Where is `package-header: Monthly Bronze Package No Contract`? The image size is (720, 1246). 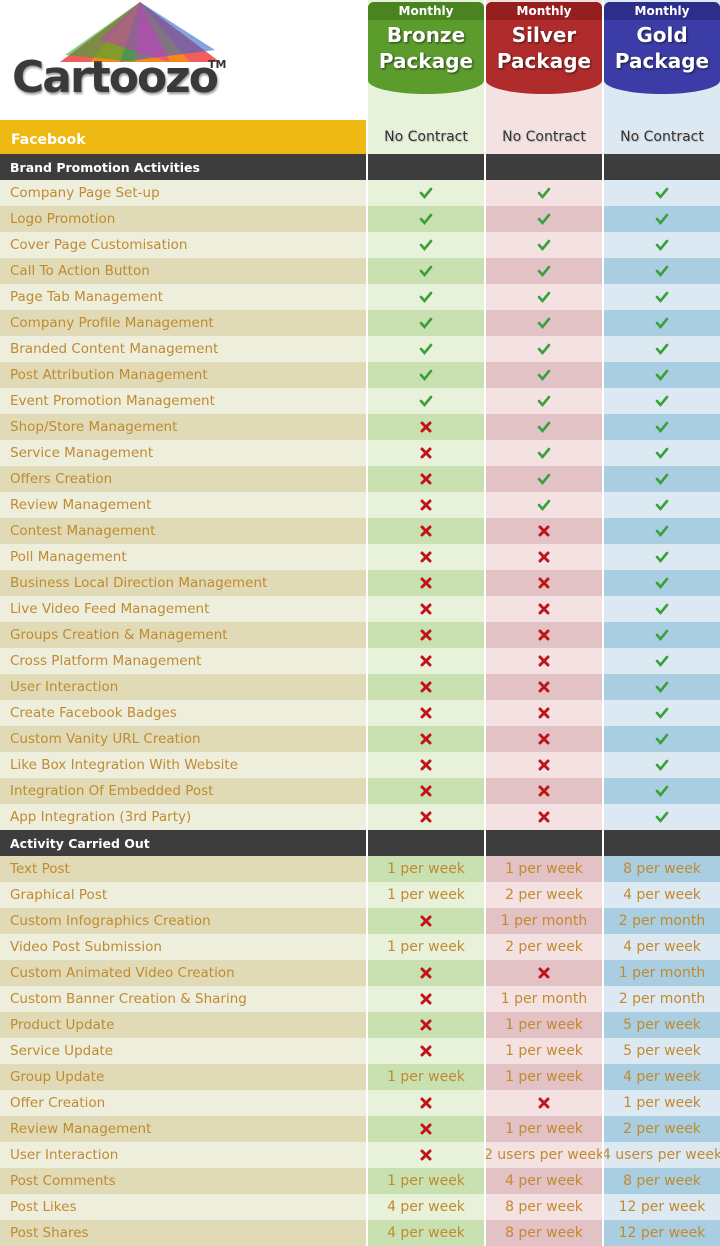
package-header: Monthly Bronze Package No Contract is located at coordinates (426, 77).